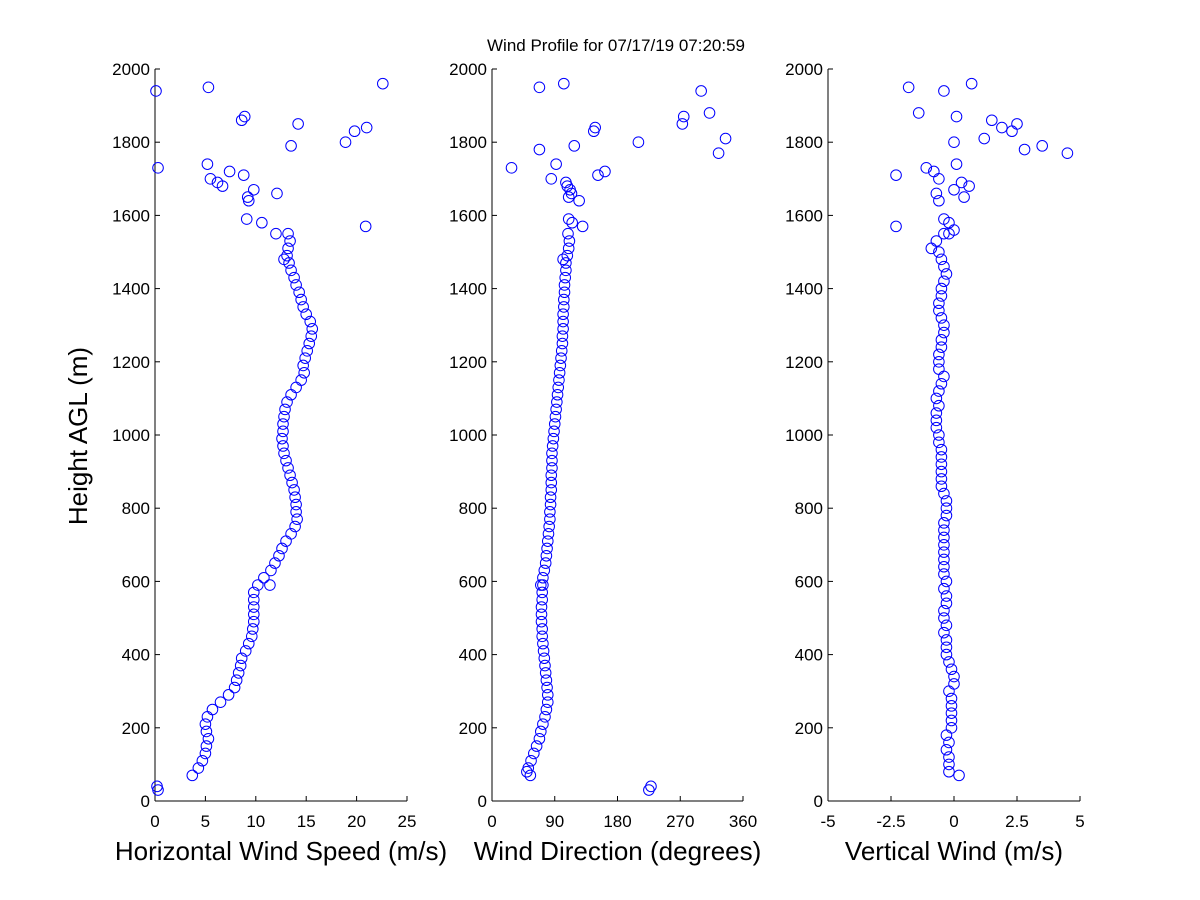  What do you see at coordinates (804, 289) in the screenshot?
I see `y-tick-label: 1400` at bounding box center [804, 289].